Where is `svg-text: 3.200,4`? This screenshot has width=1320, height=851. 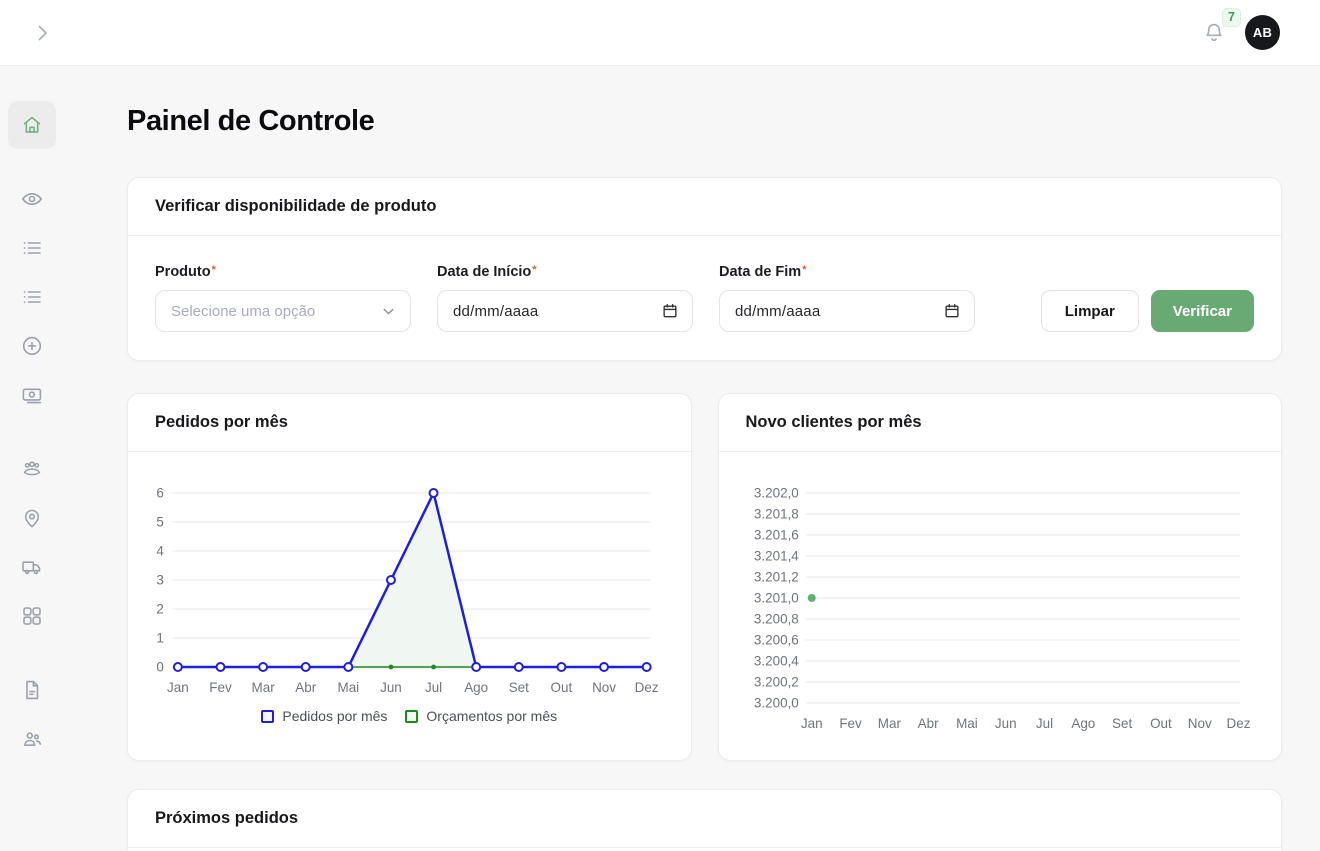 svg-text: 3.200,4 is located at coordinates (775, 660).